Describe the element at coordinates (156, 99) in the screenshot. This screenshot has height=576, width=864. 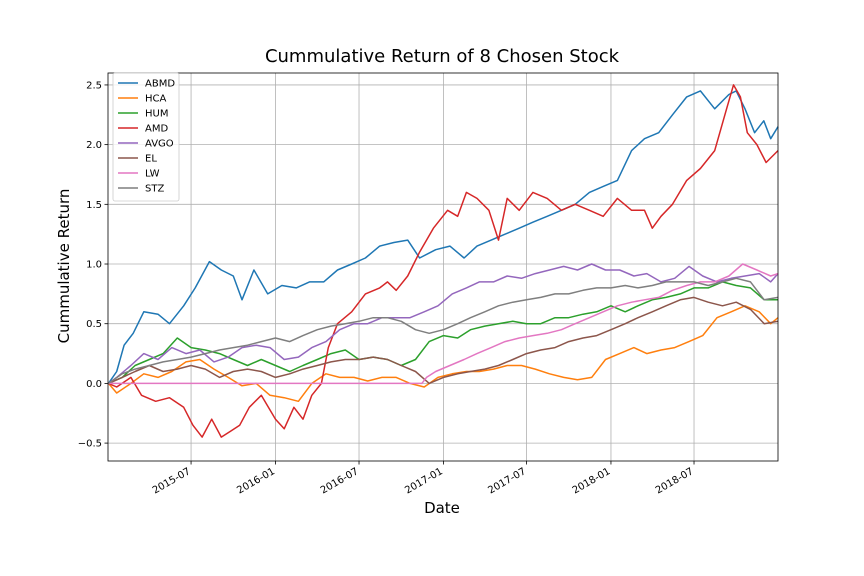
I see `legend-label-hca: HCA` at that location.